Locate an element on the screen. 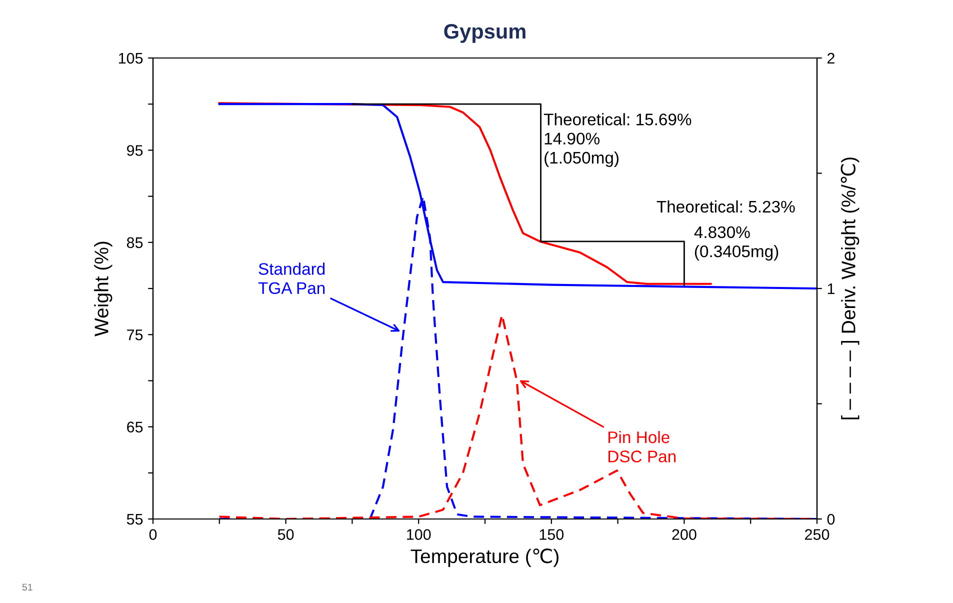 The height and width of the screenshot is (603, 953). annotation: 4.830% (0.3405mg) is located at coordinates (736, 243).